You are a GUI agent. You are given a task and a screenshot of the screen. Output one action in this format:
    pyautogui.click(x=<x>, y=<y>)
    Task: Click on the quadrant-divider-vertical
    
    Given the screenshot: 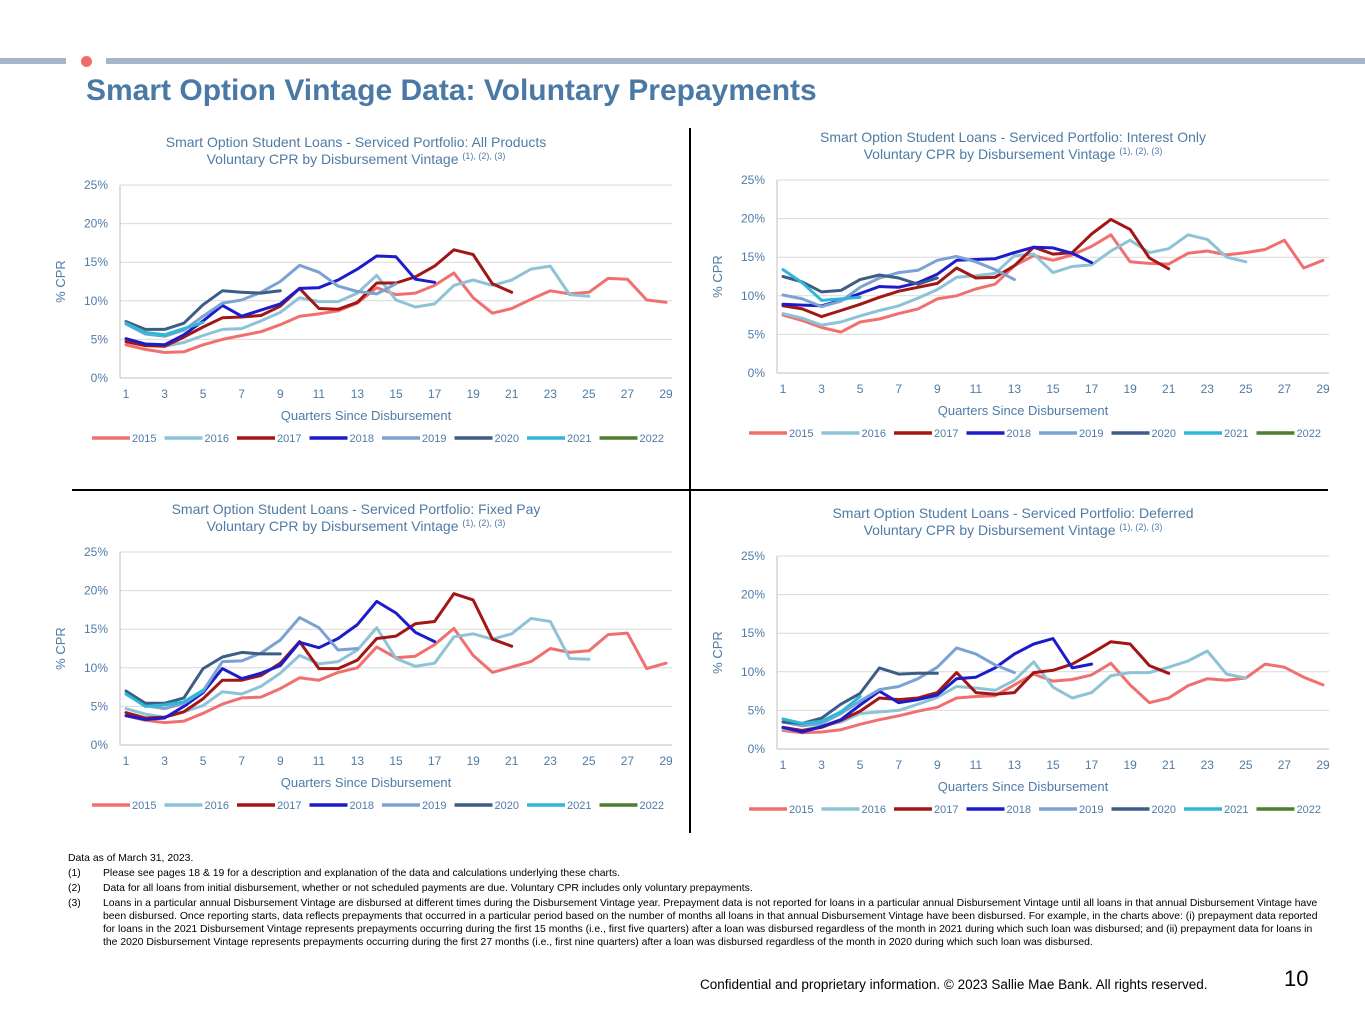 What is the action you would take?
    pyautogui.click(x=690, y=480)
    